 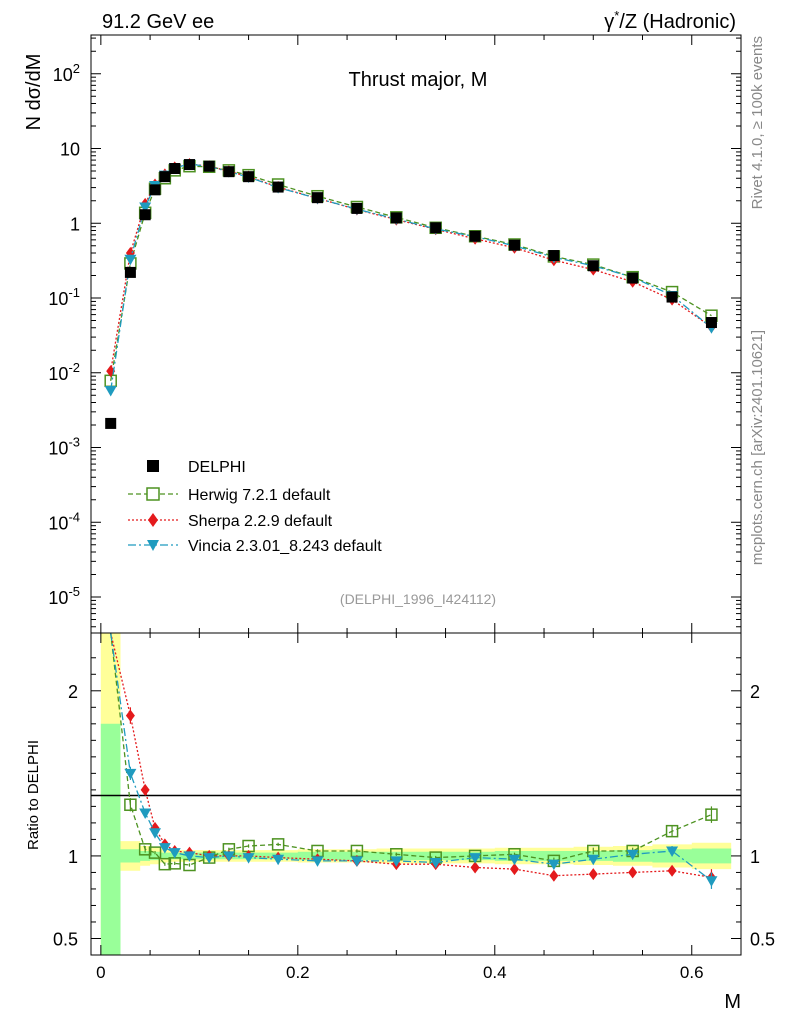 What do you see at coordinates (757, 447) in the screenshot?
I see `mcplots-reference-text: mcplots.cern.ch [arXiv:2401.10621]` at bounding box center [757, 447].